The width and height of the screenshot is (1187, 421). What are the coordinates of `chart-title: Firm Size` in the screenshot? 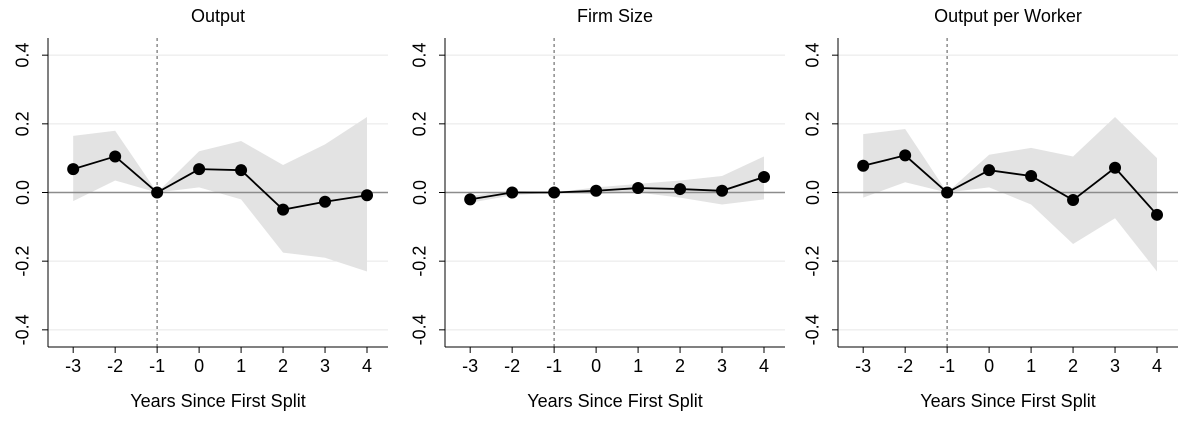 It's located at (615, 16).